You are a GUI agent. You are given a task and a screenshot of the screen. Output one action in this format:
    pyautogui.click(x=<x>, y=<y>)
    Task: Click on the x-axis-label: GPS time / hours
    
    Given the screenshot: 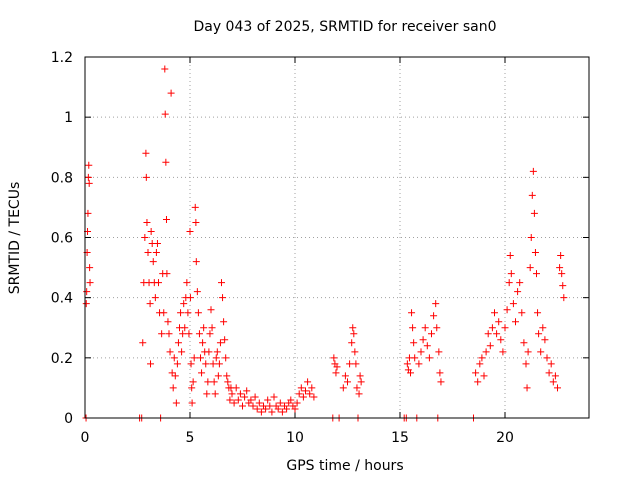 What is the action you would take?
    pyautogui.click(x=344, y=466)
    